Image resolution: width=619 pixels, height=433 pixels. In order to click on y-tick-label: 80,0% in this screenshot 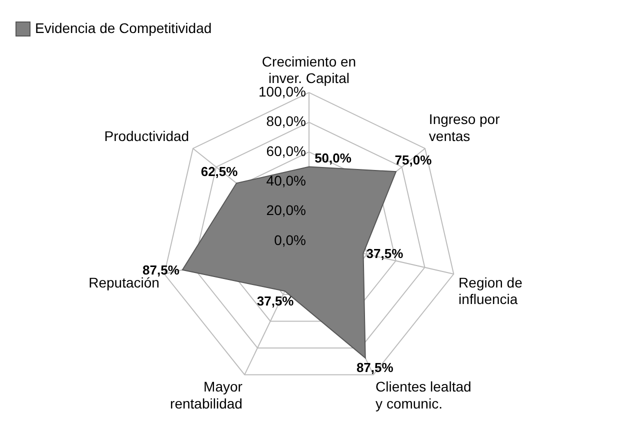, I will do `click(286, 121)`.